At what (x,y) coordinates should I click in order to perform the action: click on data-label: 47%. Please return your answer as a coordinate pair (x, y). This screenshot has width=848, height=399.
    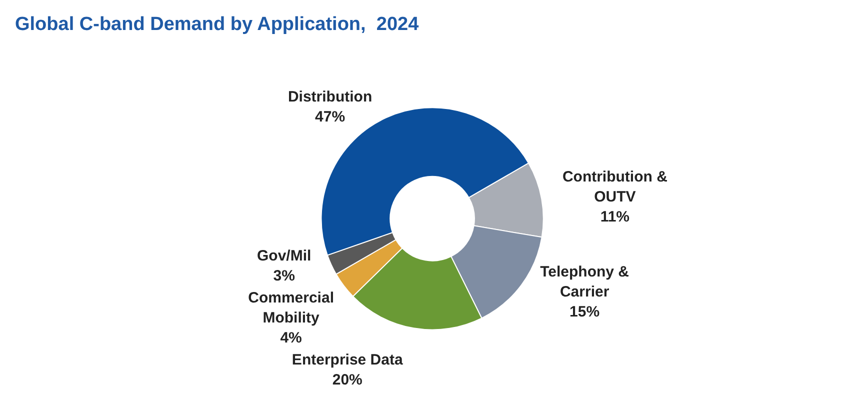
    Looking at the image, I should click on (330, 117).